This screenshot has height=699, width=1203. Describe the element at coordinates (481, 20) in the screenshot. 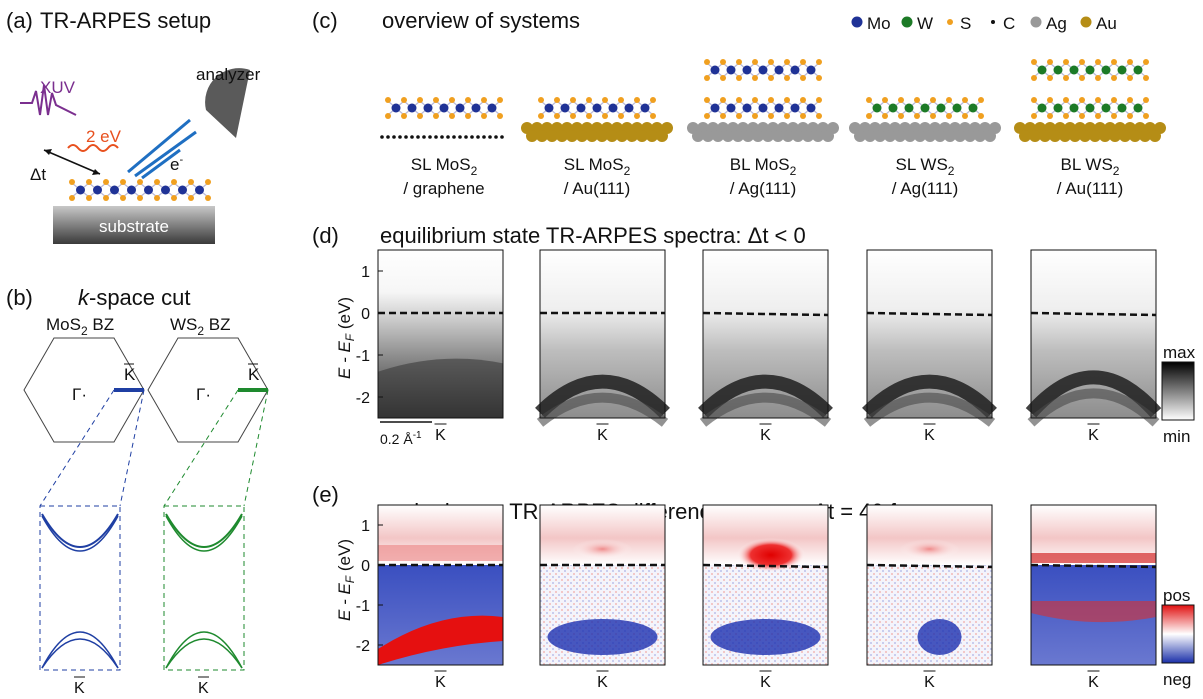

I see `panel-c-title: overview of systems` at that location.